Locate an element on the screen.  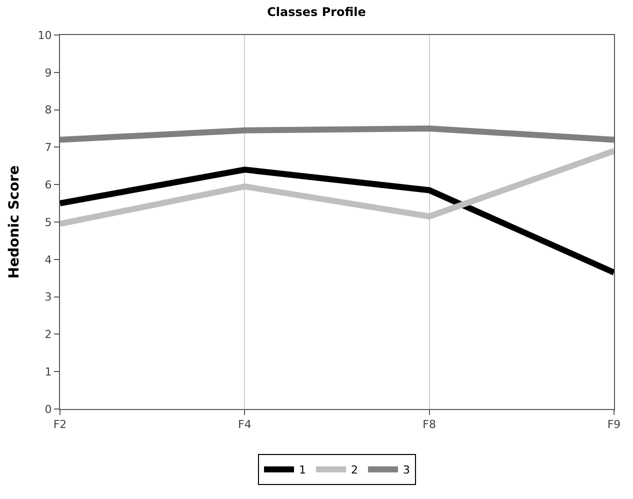
y-tick-label: 2 is located at coordinates (48, 335).